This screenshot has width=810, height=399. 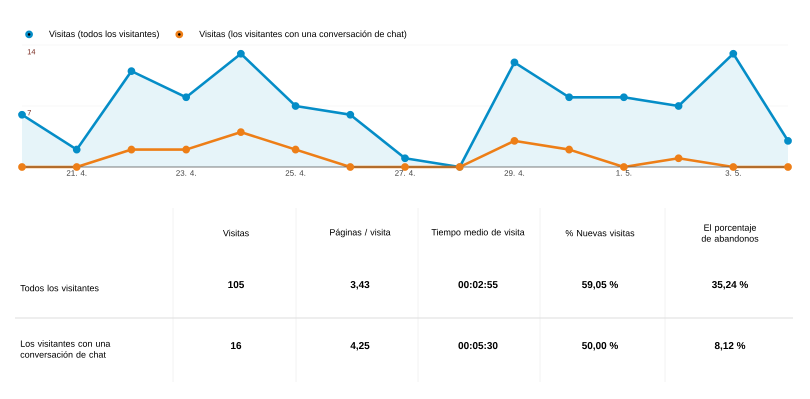 I want to click on category-label: Los visitantes con una conversación de chat, so click(x=65, y=349).